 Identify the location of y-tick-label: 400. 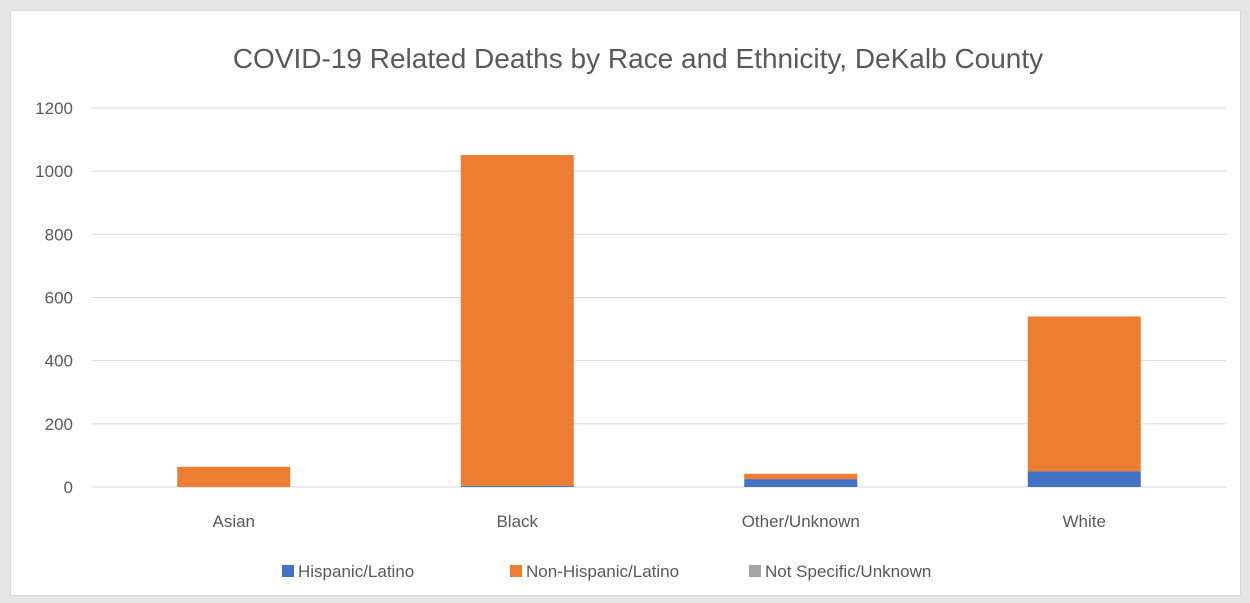
(59, 361).